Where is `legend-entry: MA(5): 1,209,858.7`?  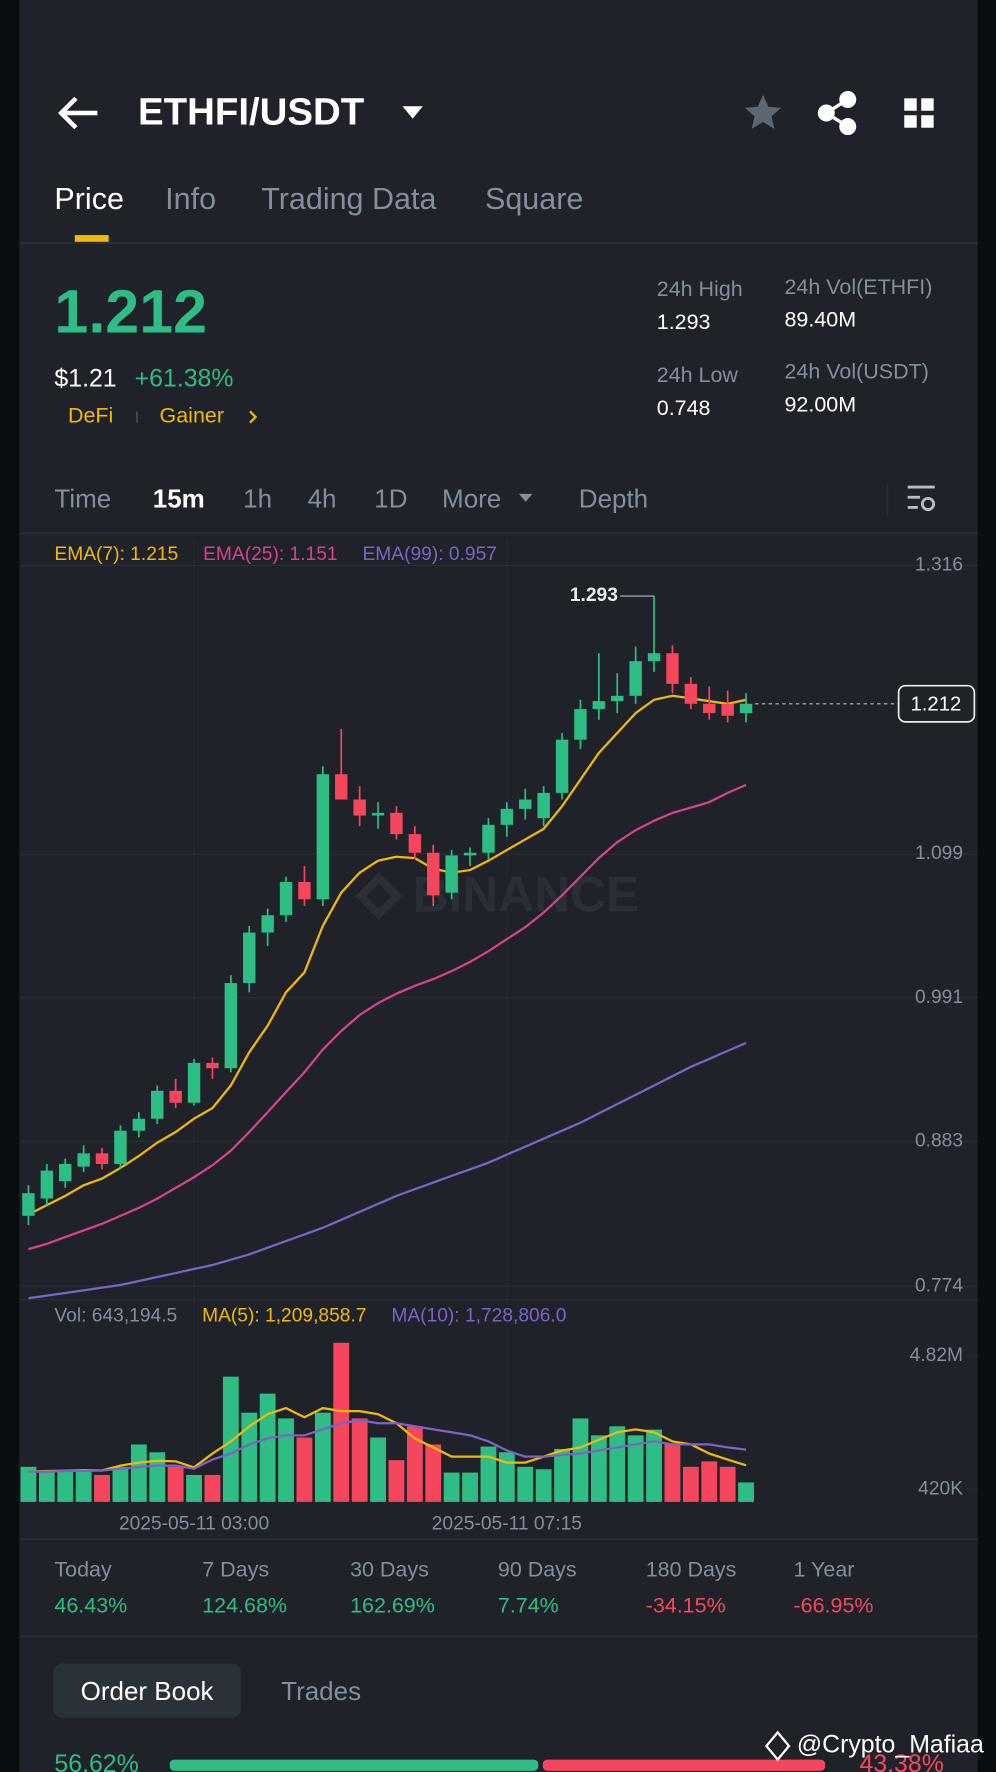
legend-entry: MA(5): 1,209,858.7 is located at coordinates (284, 1316).